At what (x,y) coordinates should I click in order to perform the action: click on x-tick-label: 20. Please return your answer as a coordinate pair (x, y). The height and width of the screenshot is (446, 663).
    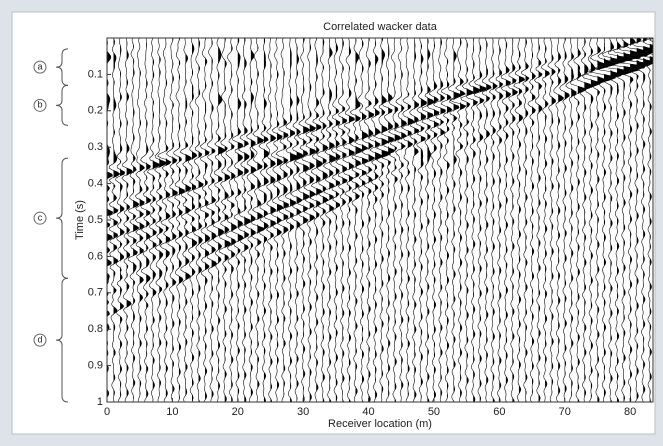
    Looking at the image, I should click on (238, 412).